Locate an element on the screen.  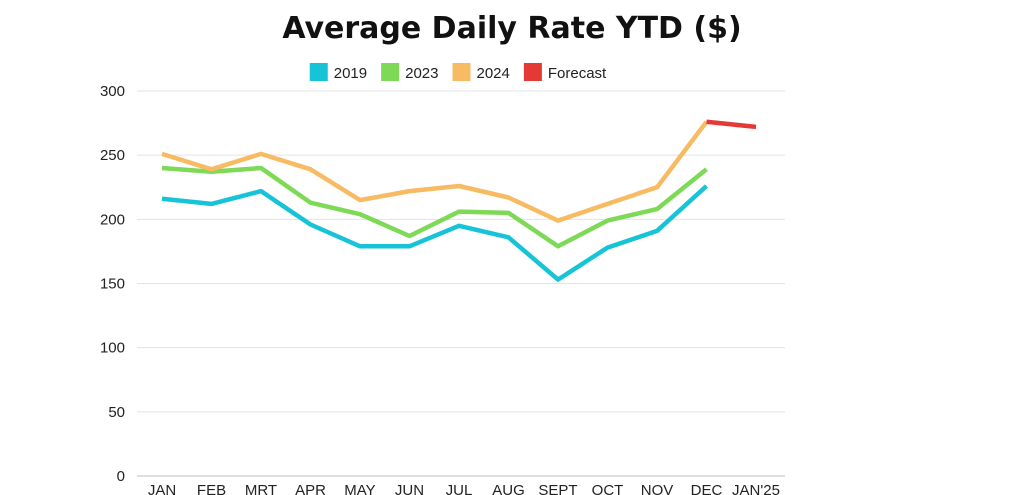
y-tick-label: 250 is located at coordinates (112, 155).